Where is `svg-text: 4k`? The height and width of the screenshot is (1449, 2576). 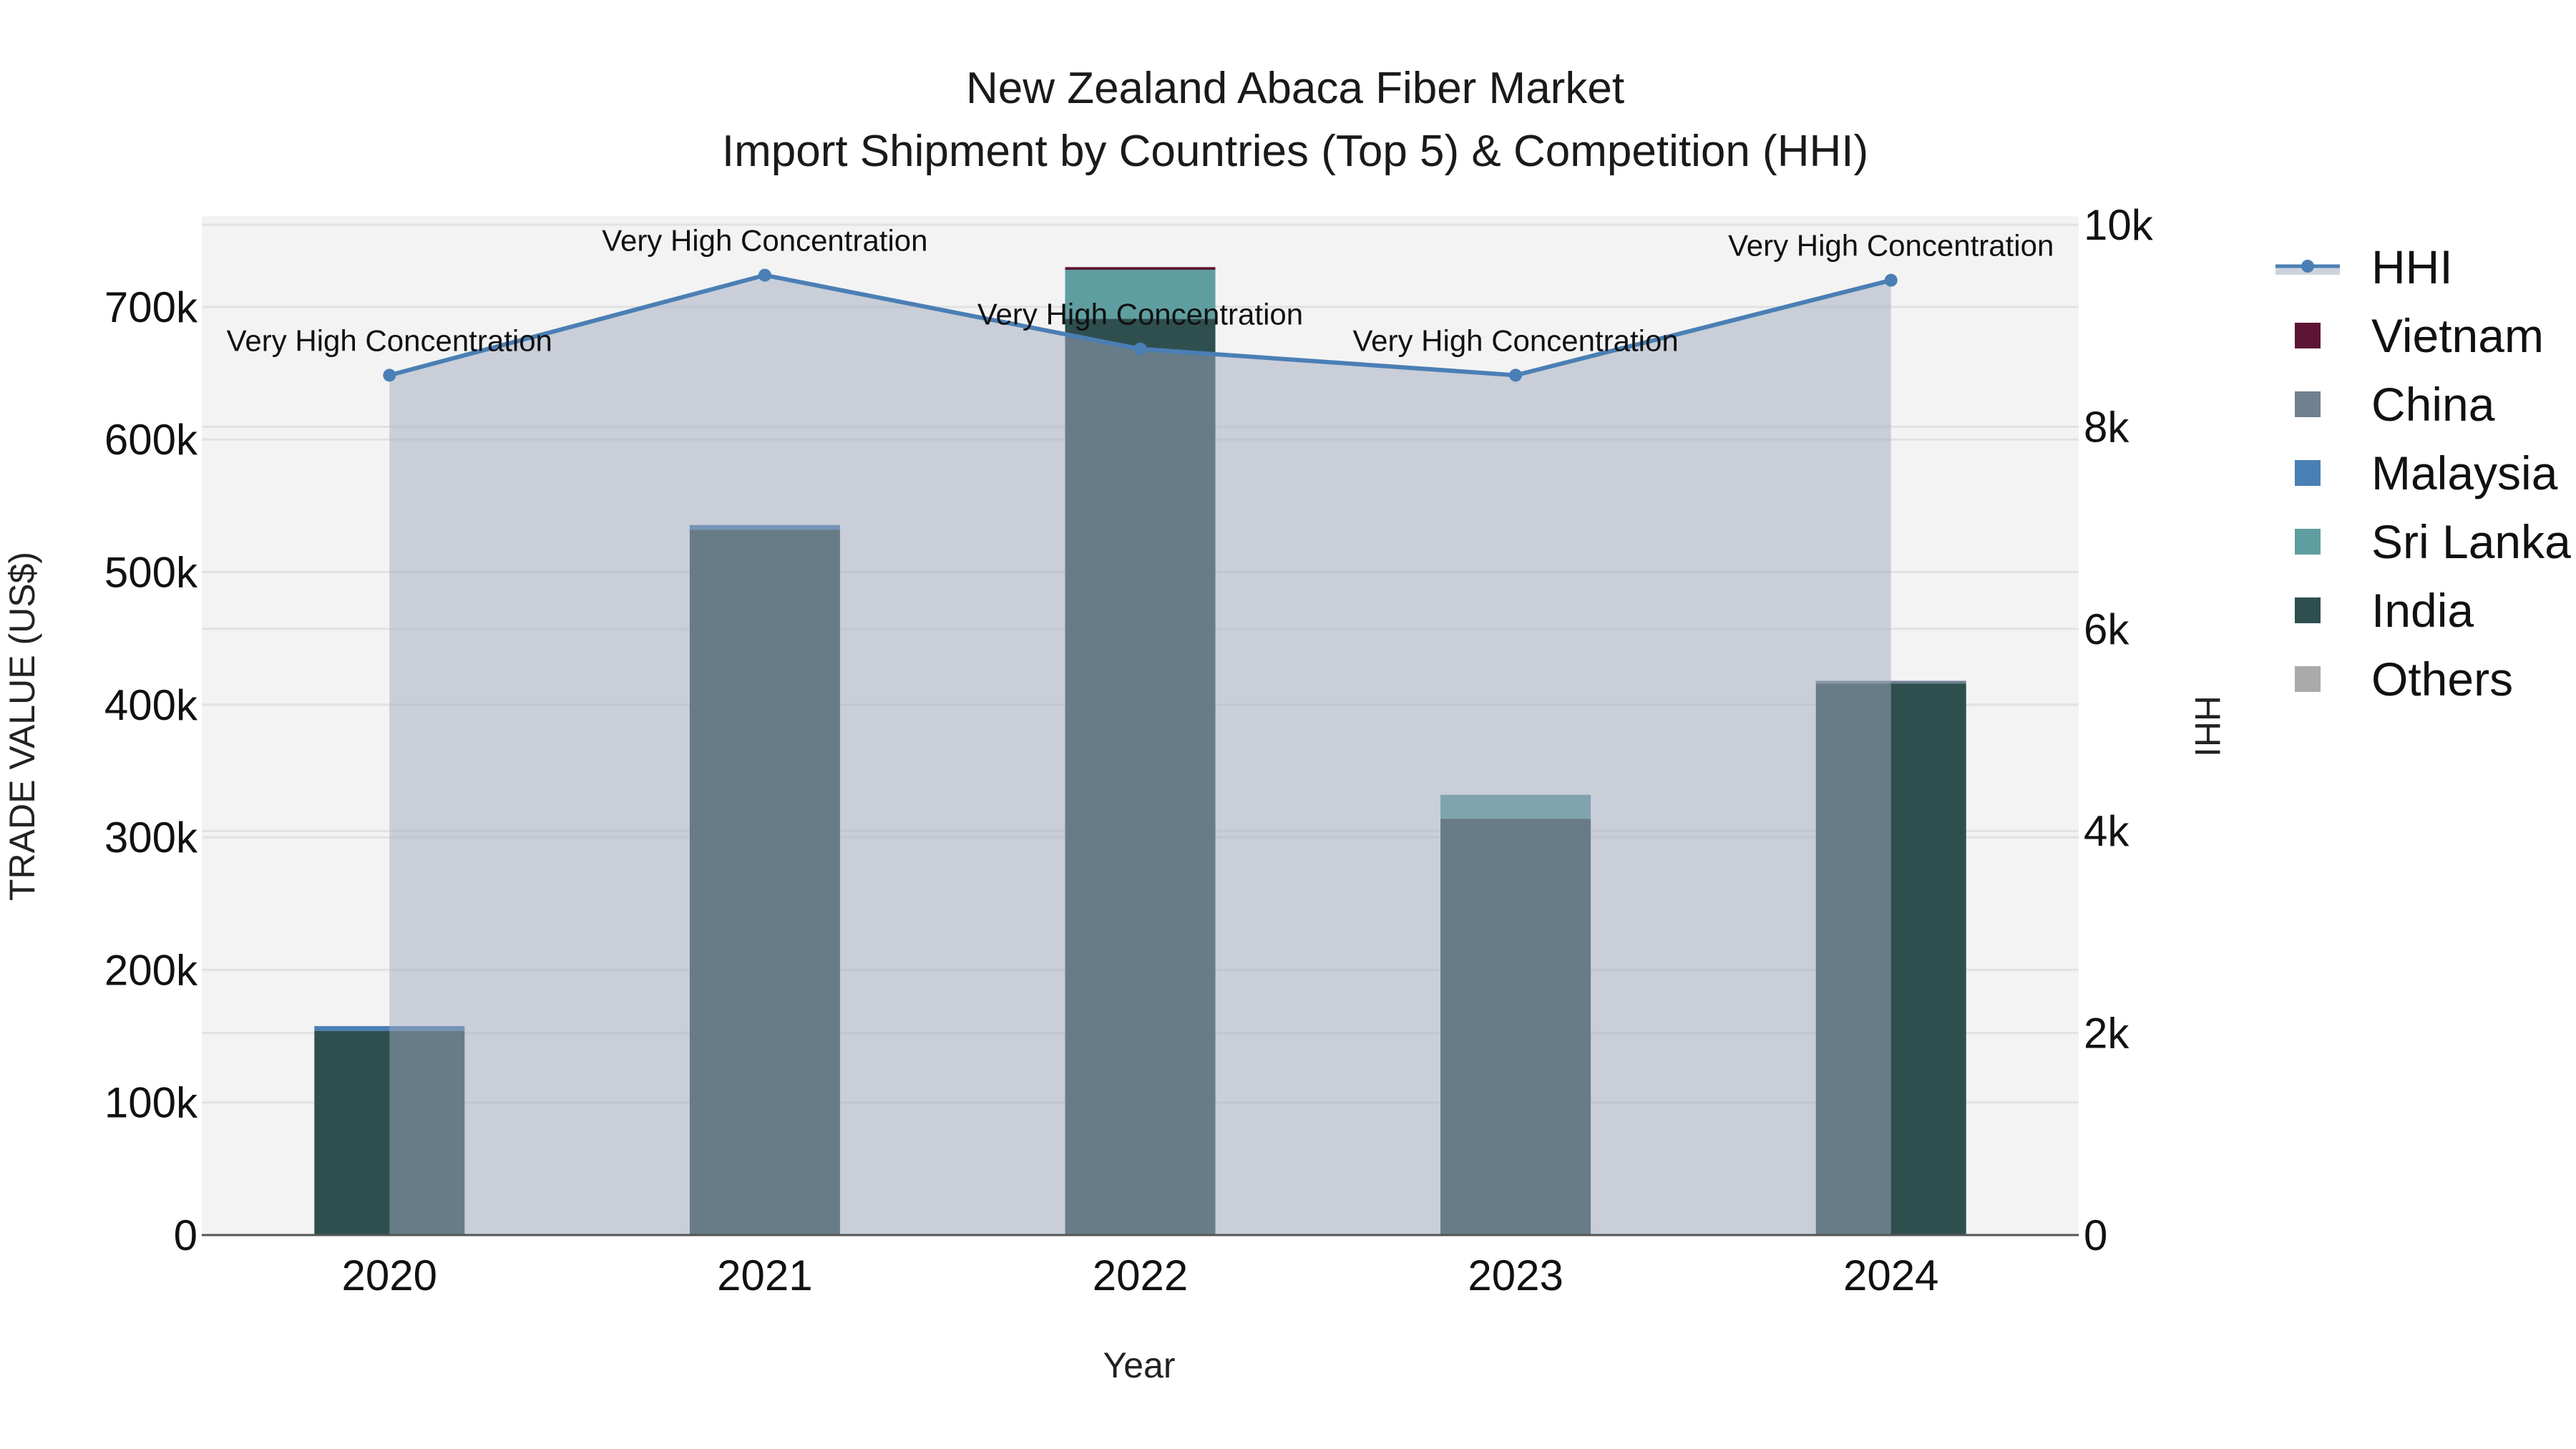
svg-text: 4k is located at coordinates (2106, 831).